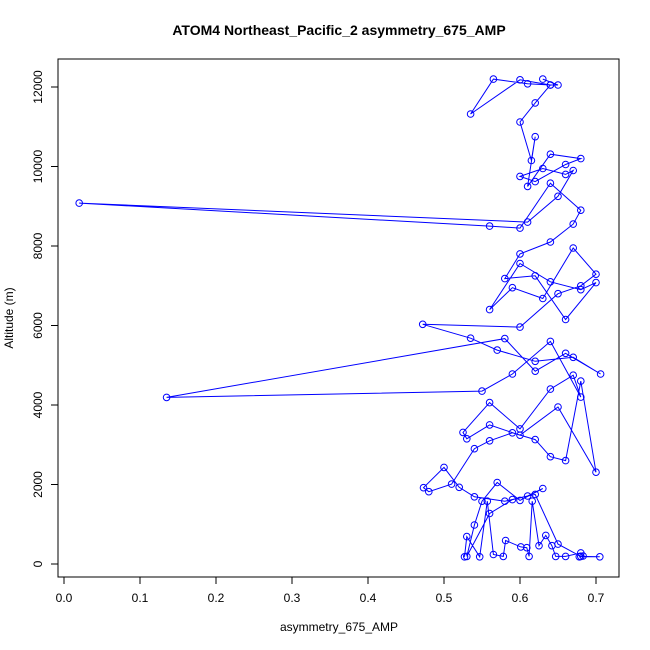 The image size is (650, 650). What do you see at coordinates (444, 598) in the screenshot?
I see `x-tick-label: 0.5` at bounding box center [444, 598].